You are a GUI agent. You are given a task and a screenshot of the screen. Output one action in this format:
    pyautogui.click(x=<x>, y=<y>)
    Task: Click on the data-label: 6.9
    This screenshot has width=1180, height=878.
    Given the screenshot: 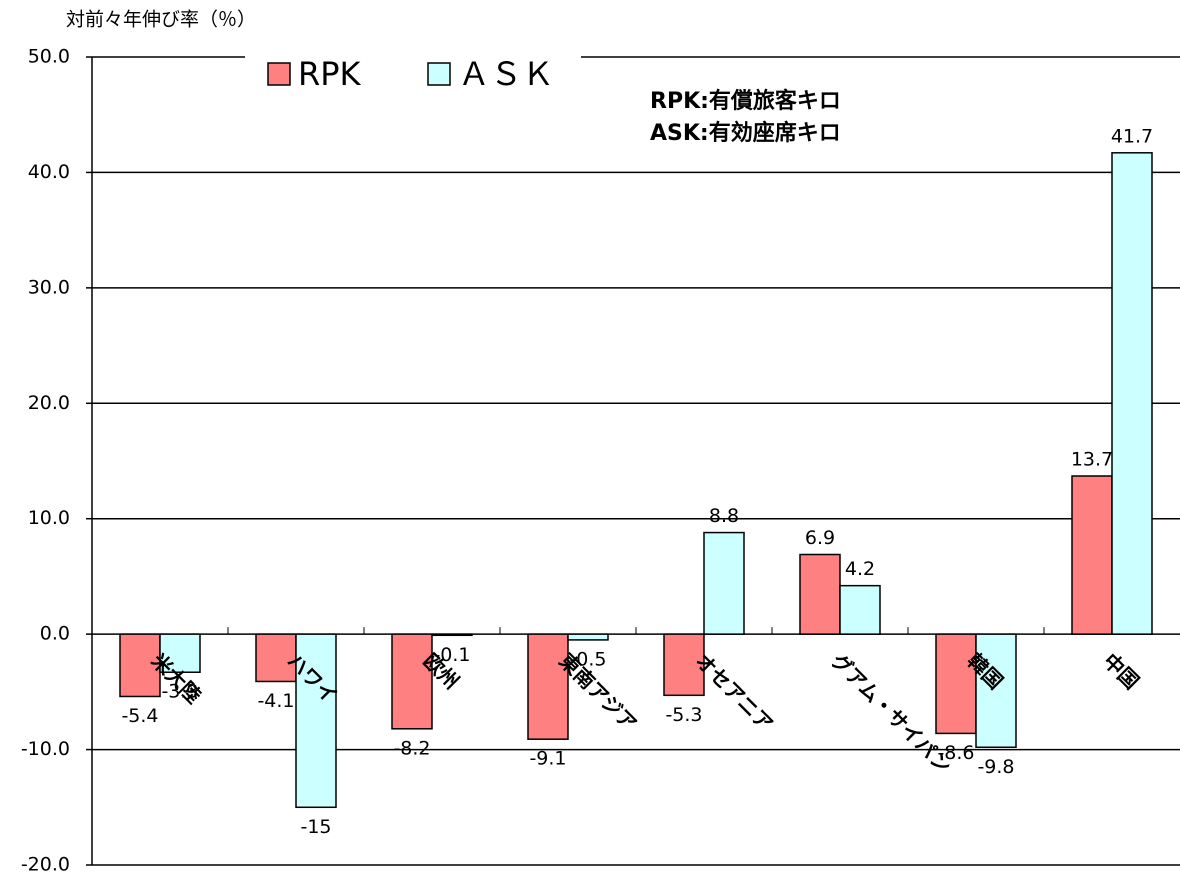 What is the action you would take?
    pyautogui.click(x=820, y=538)
    